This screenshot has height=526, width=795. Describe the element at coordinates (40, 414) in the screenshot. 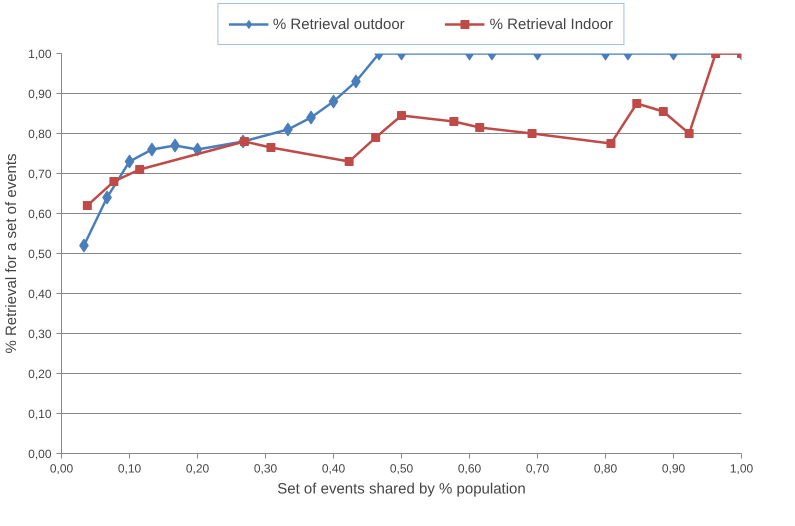

I see `y-tick-label: 0,10` at that location.